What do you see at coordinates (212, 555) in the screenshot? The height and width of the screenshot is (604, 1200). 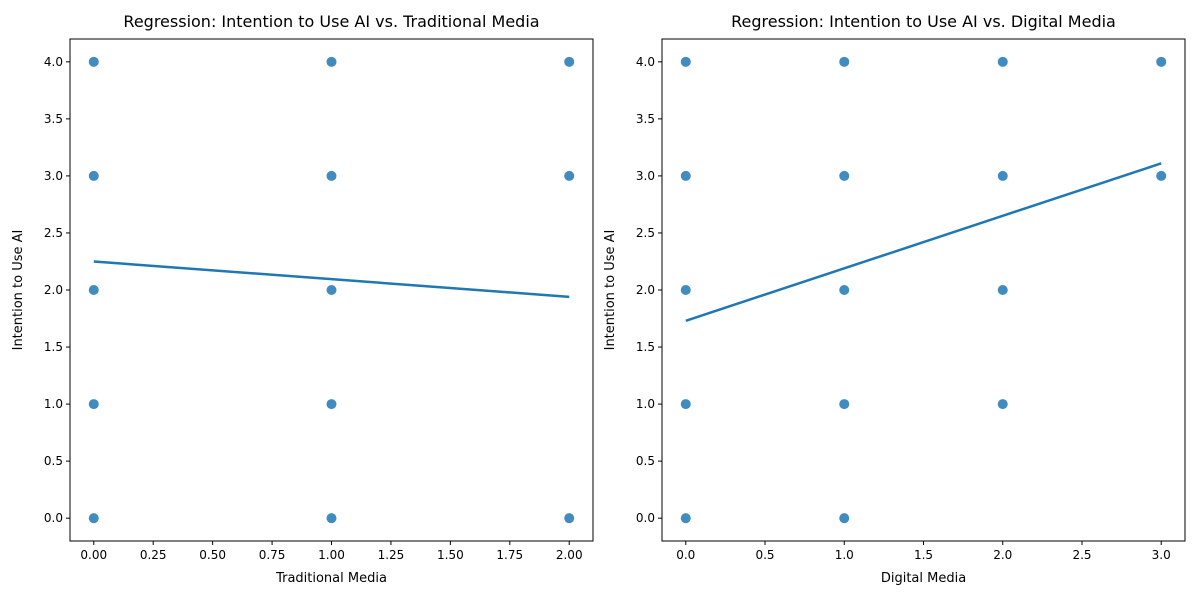 I see `x-tick-label: 0.50` at bounding box center [212, 555].